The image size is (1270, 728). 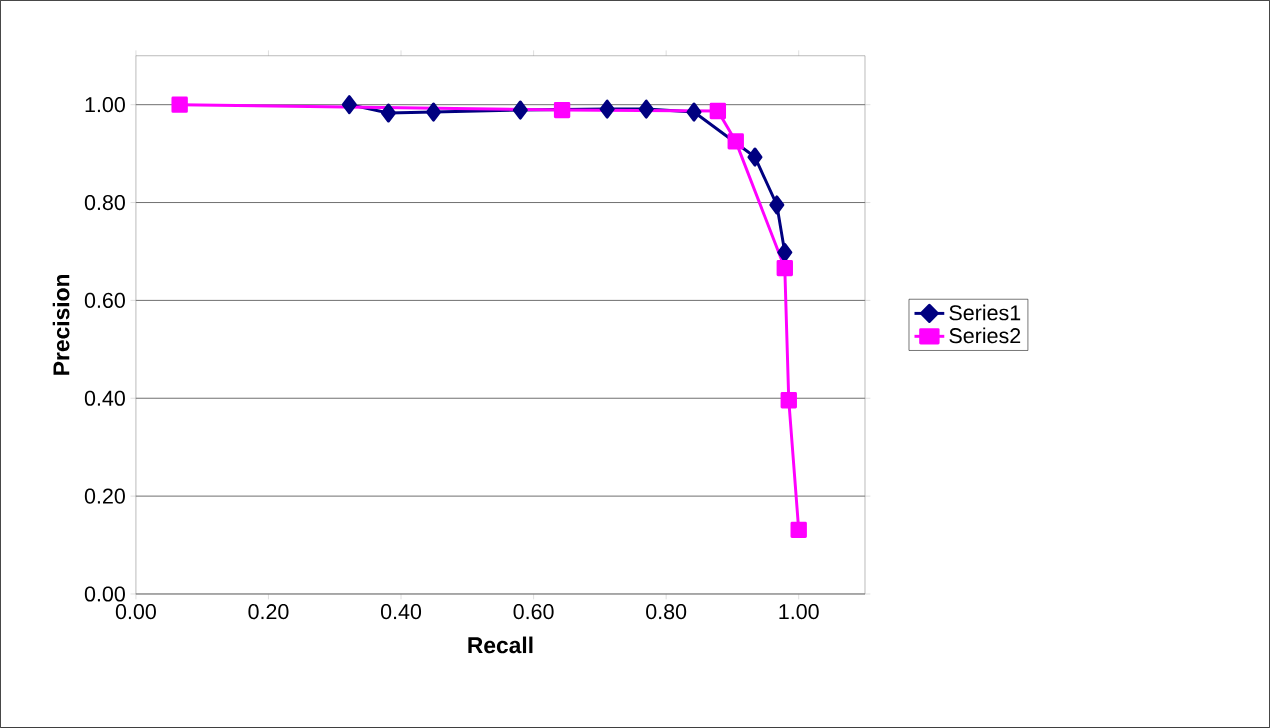 What do you see at coordinates (268, 612) in the screenshot?
I see `x-tick-label: 0.20` at bounding box center [268, 612].